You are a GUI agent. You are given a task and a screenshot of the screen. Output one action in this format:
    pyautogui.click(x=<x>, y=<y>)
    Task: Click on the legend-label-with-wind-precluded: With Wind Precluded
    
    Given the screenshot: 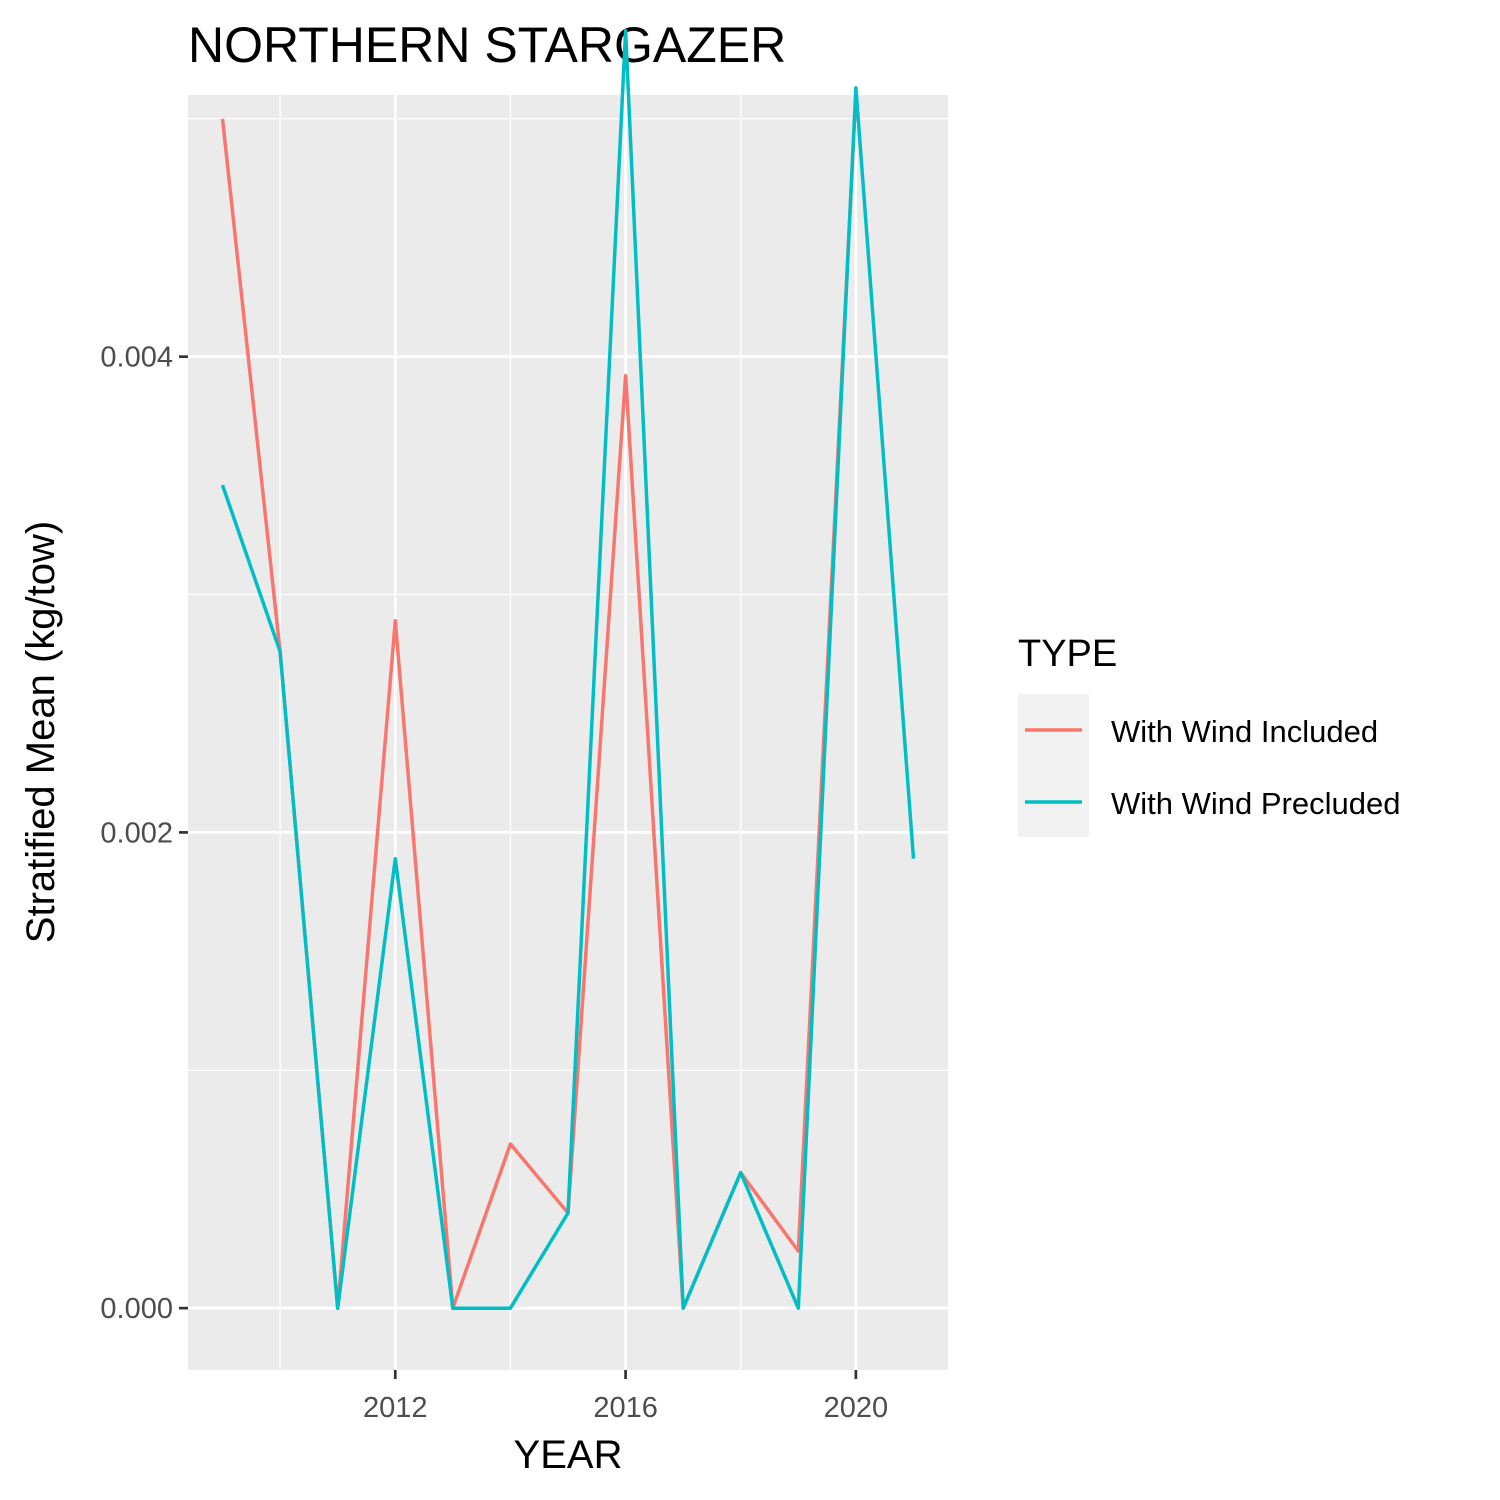 What is the action you would take?
    pyautogui.click(x=1255, y=803)
    